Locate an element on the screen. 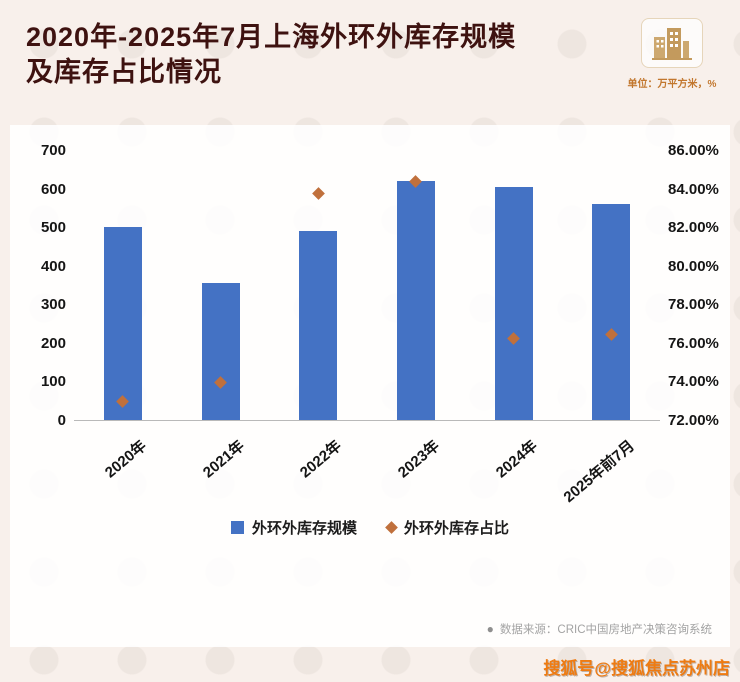 This screenshot has width=740, height=682. right-axis-tick: 74.00% is located at coordinates (693, 382).